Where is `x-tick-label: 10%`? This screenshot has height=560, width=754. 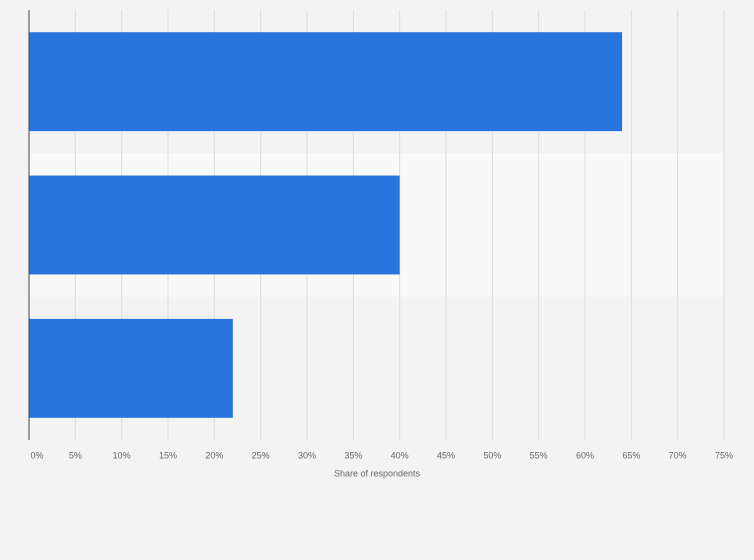 x-tick-label: 10% is located at coordinates (122, 455).